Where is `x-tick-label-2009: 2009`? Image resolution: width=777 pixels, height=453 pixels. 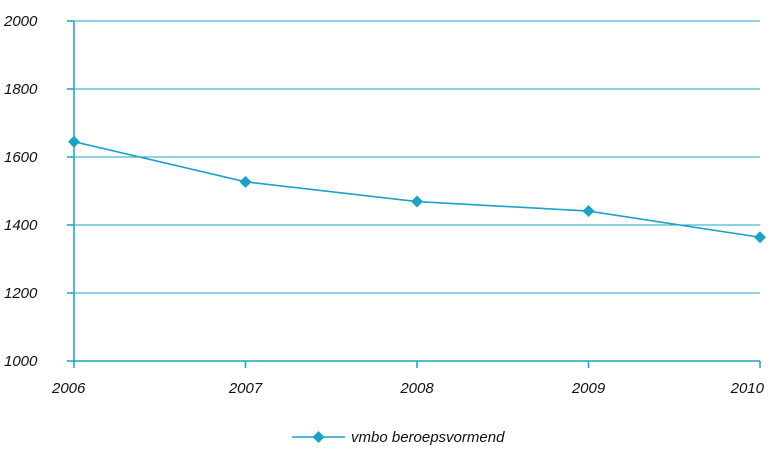 x-tick-label-2009: 2009 is located at coordinates (588, 388).